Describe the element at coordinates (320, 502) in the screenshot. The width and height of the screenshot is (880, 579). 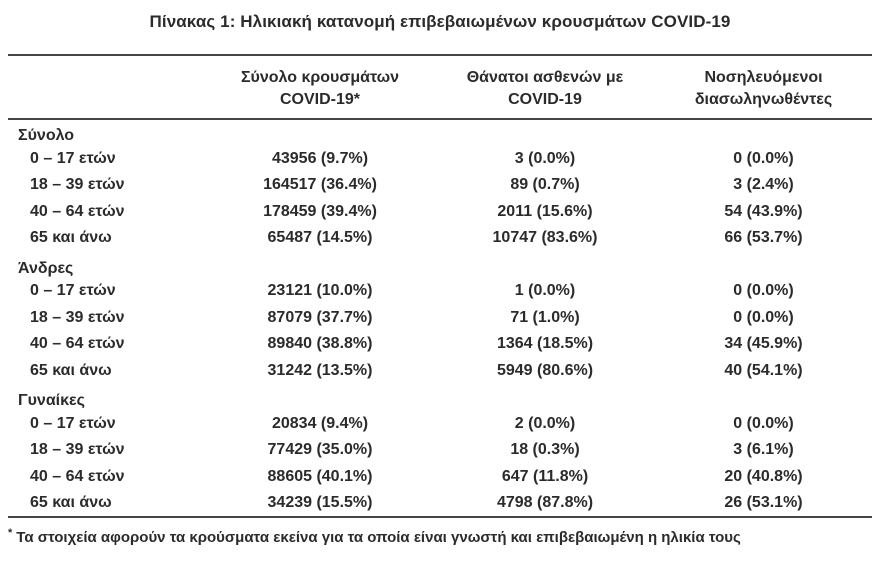
I see `cell-total-cases: 34239 (15.5%)` at that location.